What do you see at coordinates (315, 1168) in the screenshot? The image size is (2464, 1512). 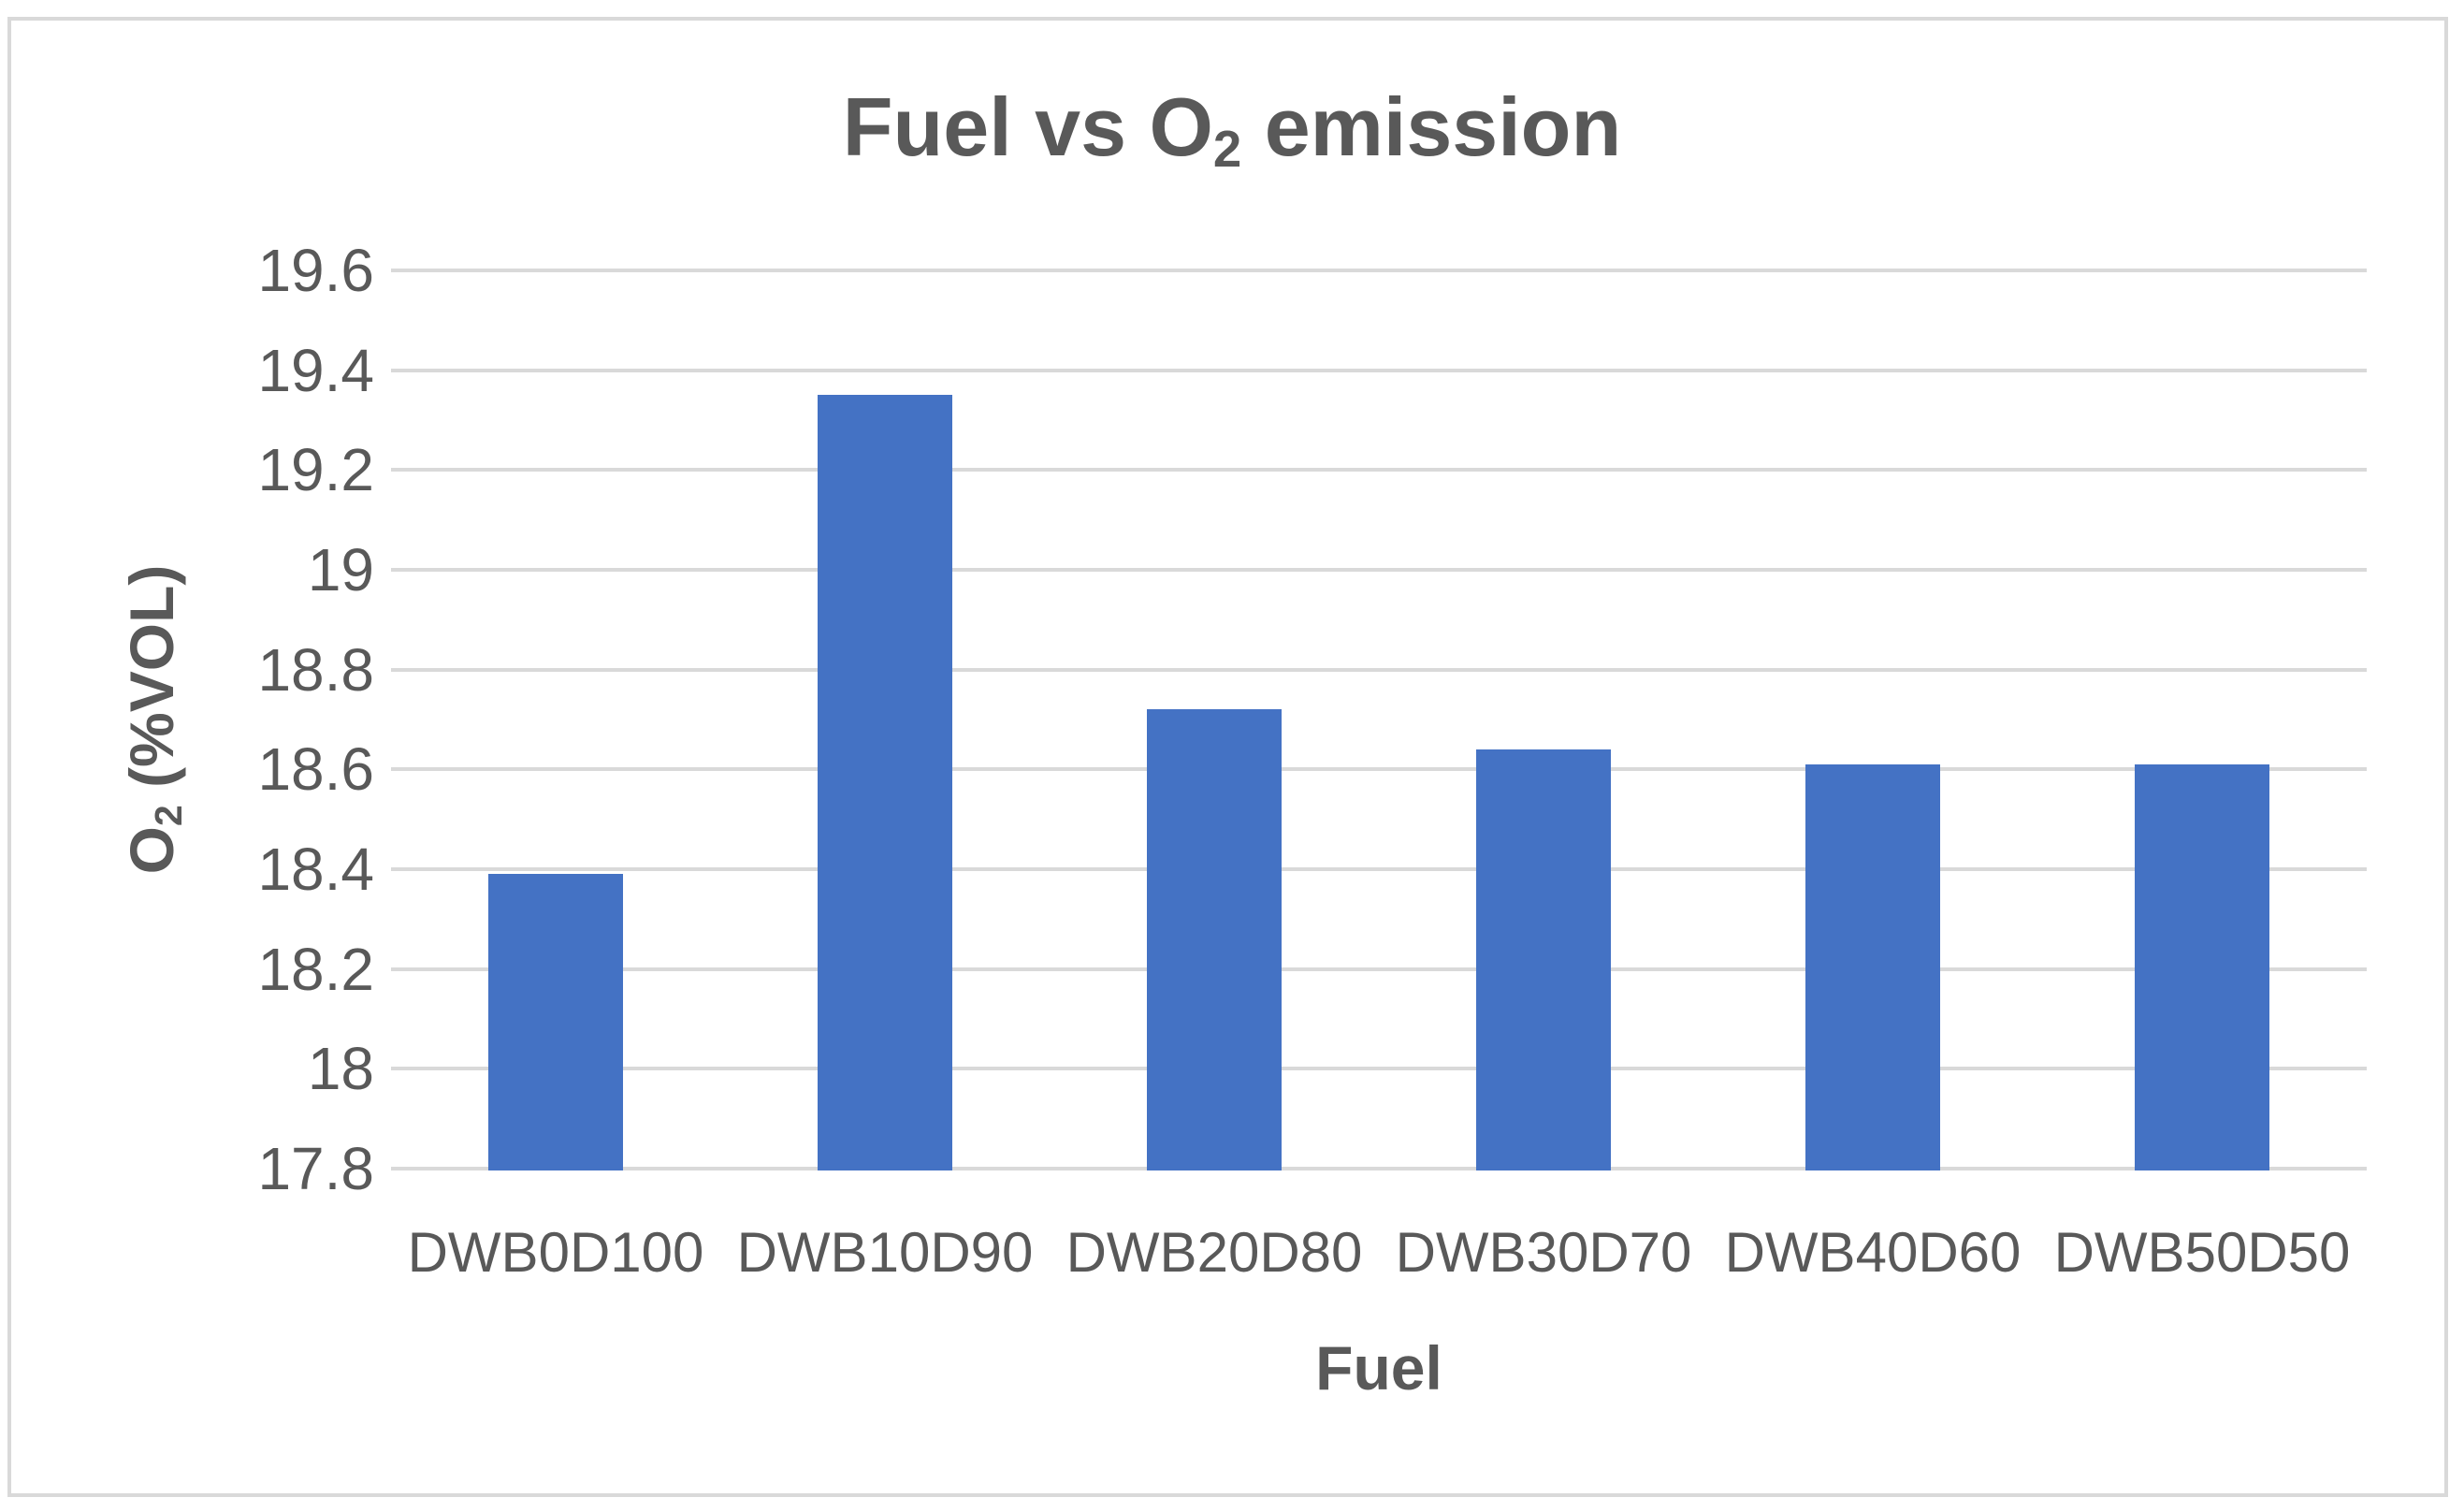 I see `y-tick-label: 17.8` at bounding box center [315, 1168].